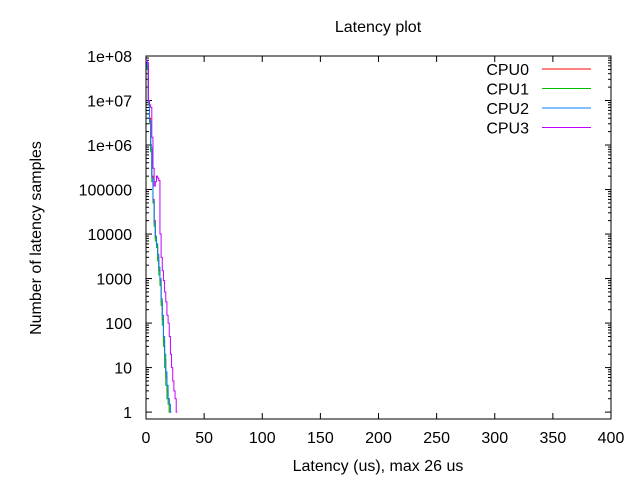 The width and height of the screenshot is (640, 480). I want to click on y-tick-label: 100000, so click(105, 191).